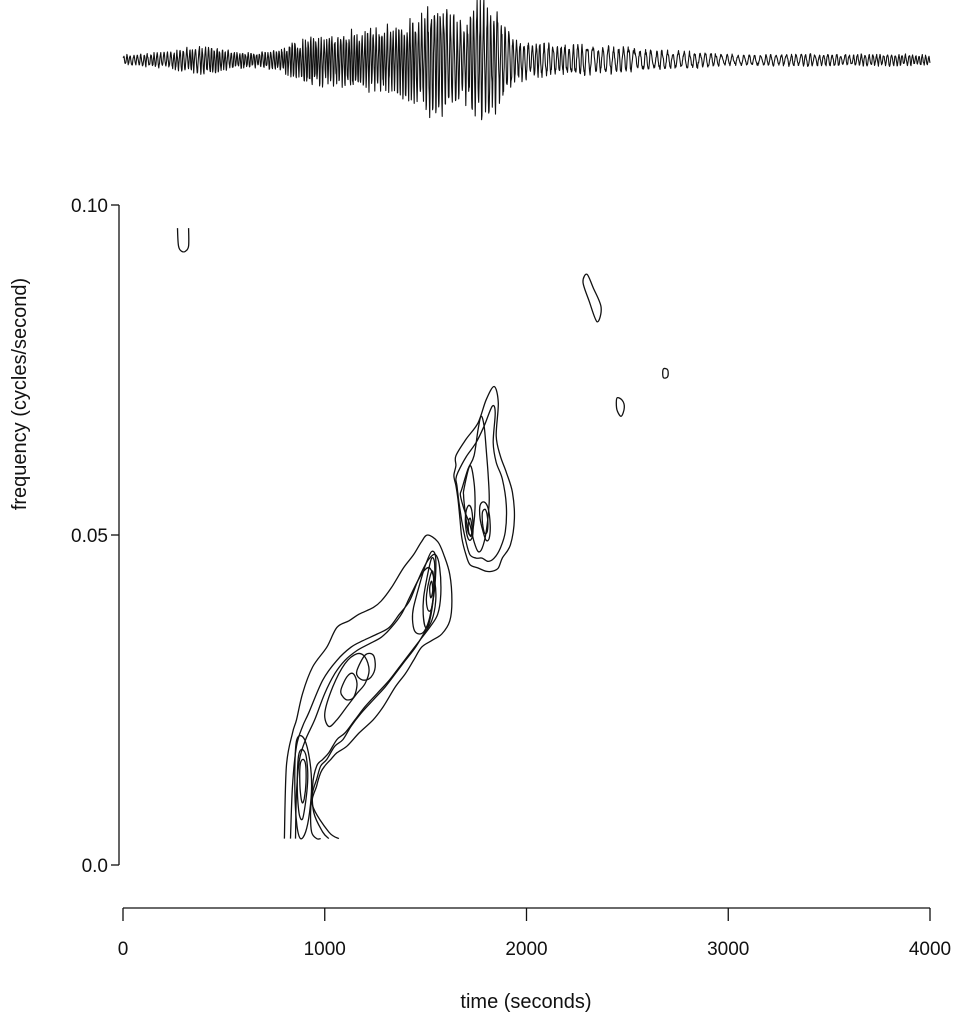 This screenshot has width=965, height=1021. I want to click on y-tick-label: 0.0, so click(95, 866).